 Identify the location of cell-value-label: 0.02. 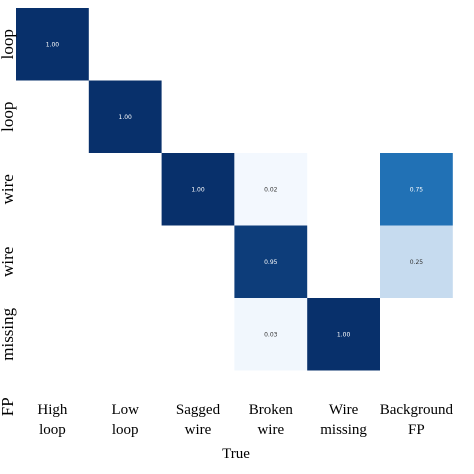
(271, 189).